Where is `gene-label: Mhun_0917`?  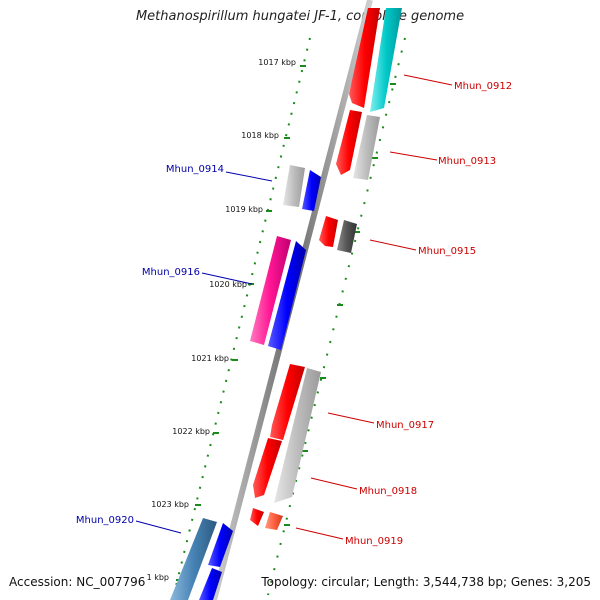 gene-label: Mhun_0917 is located at coordinates (405, 425).